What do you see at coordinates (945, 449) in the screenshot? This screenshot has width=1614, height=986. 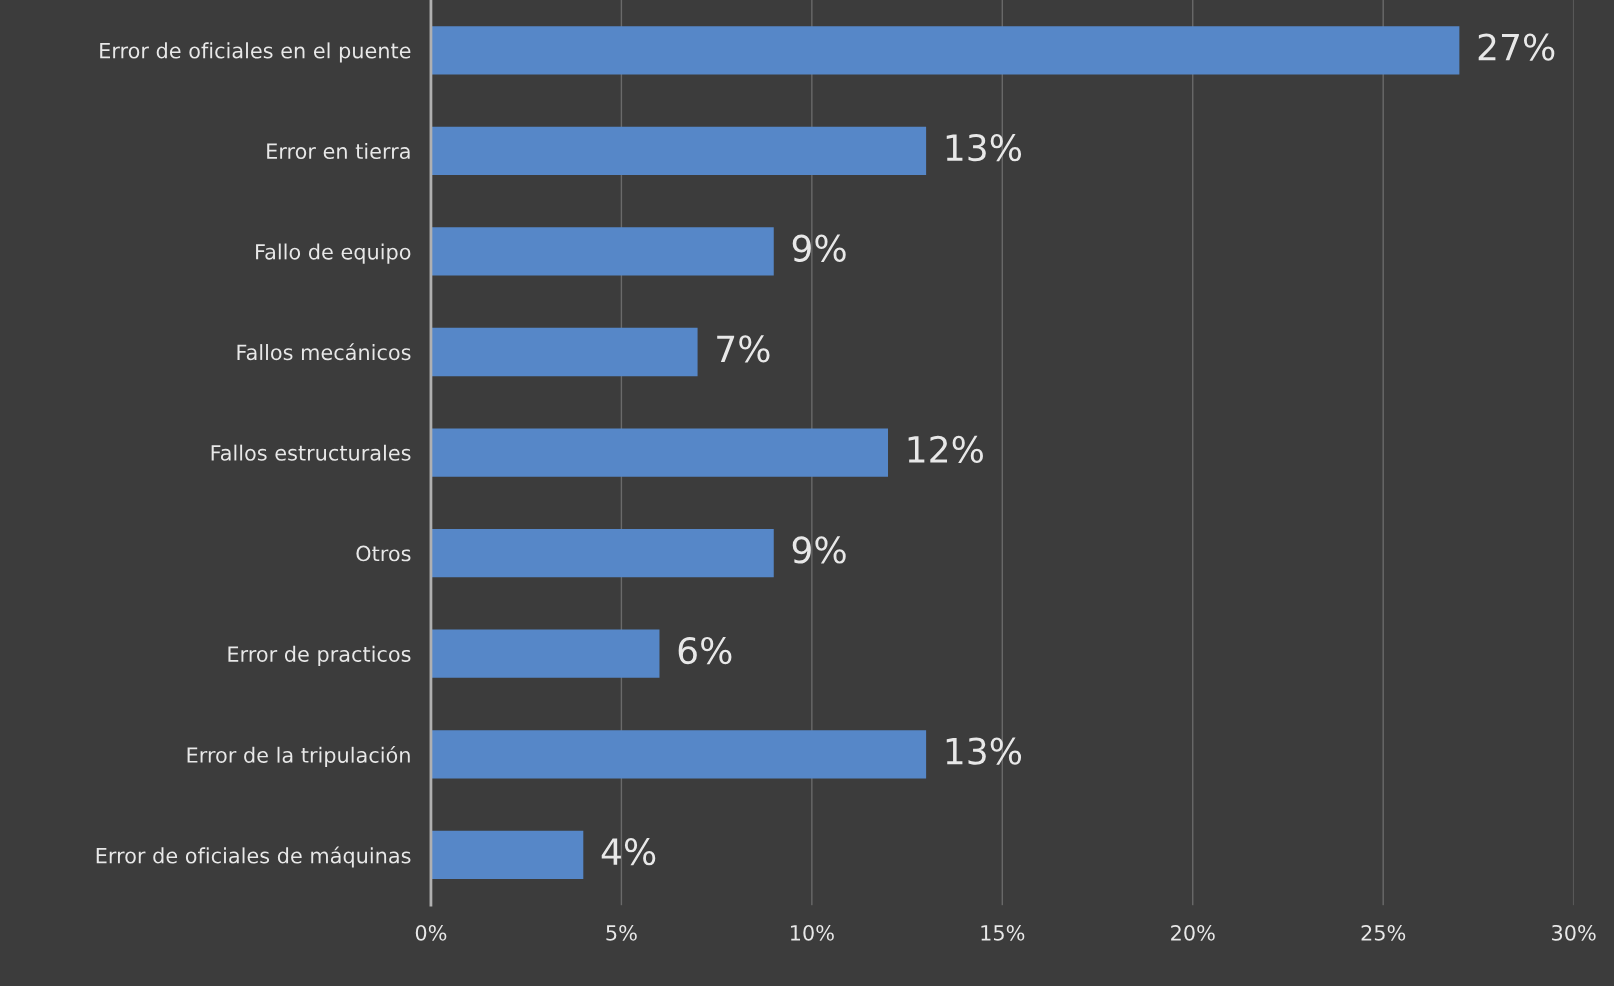 I see `data-label: 12%` at bounding box center [945, 449].